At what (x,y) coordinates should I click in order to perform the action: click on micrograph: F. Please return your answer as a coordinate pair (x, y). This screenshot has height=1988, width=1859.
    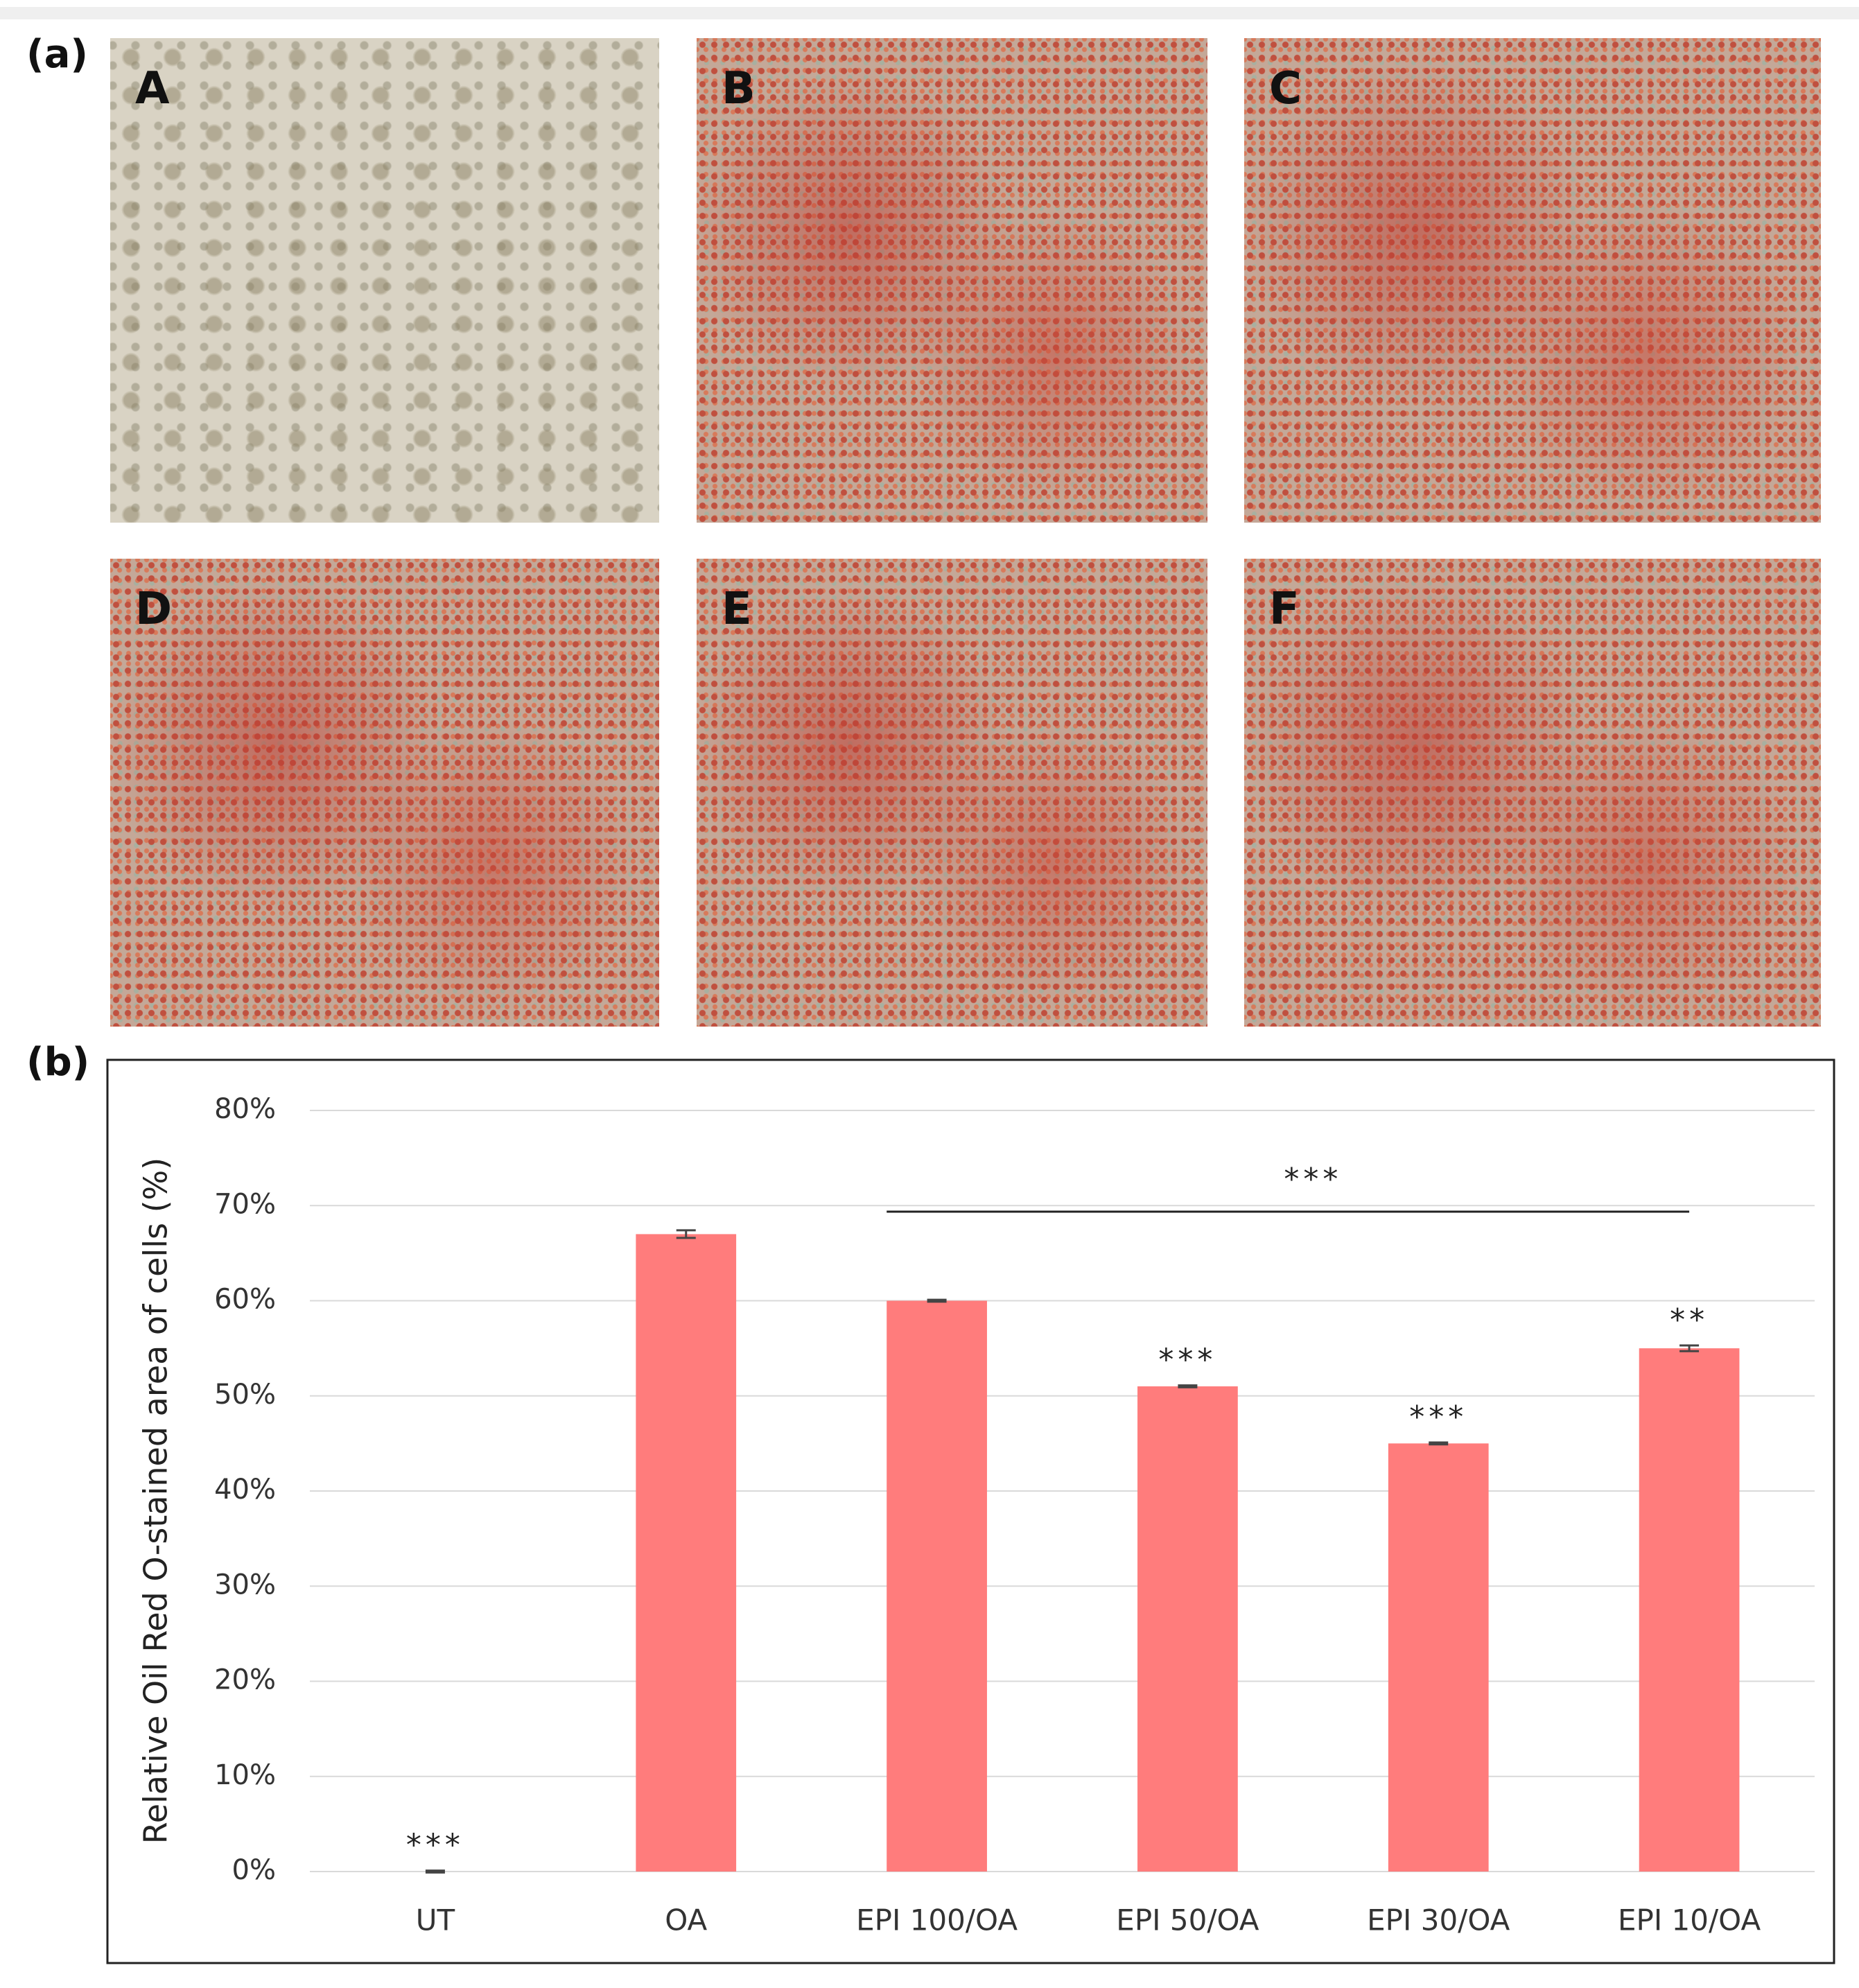
    Looking at the image, I should click on (1532, 793).